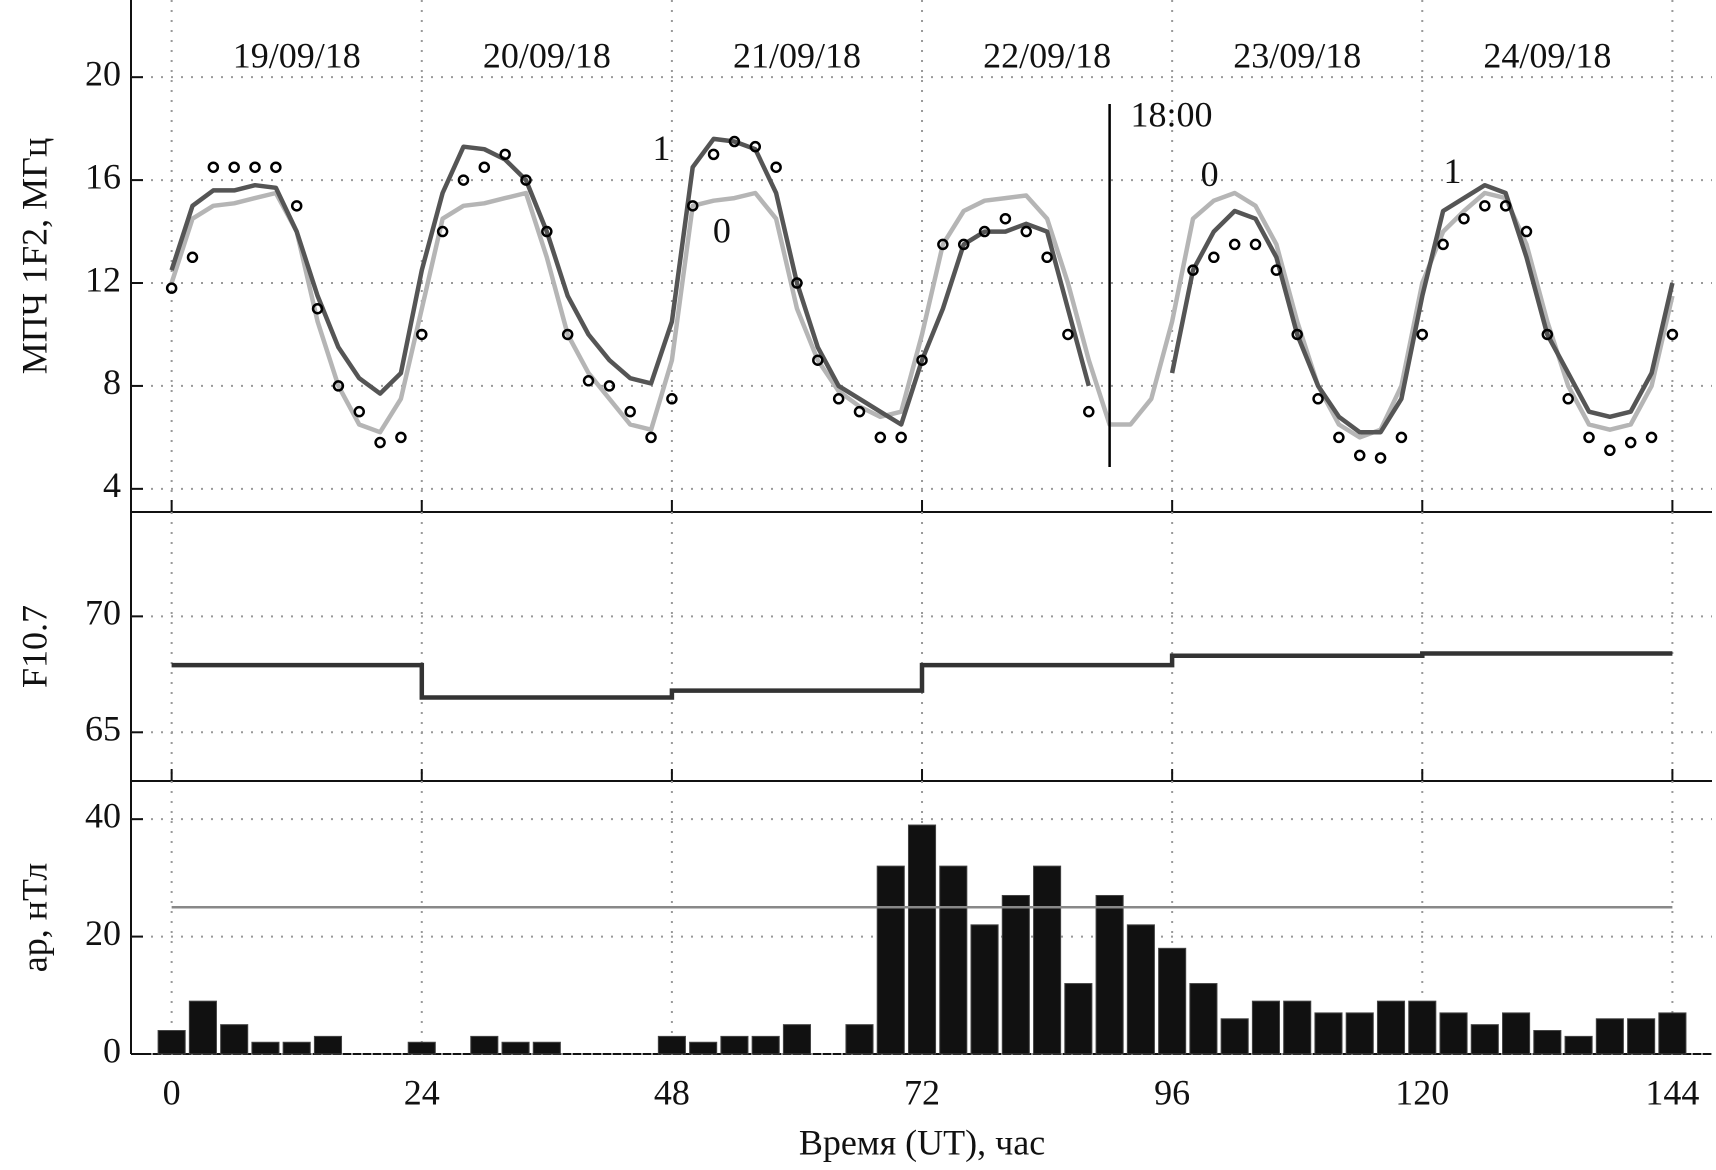  What do you see at coordinates (112, 1050) in the screenshot?
I see `y-tick-label: 0` at bounding box center [112, 1050].